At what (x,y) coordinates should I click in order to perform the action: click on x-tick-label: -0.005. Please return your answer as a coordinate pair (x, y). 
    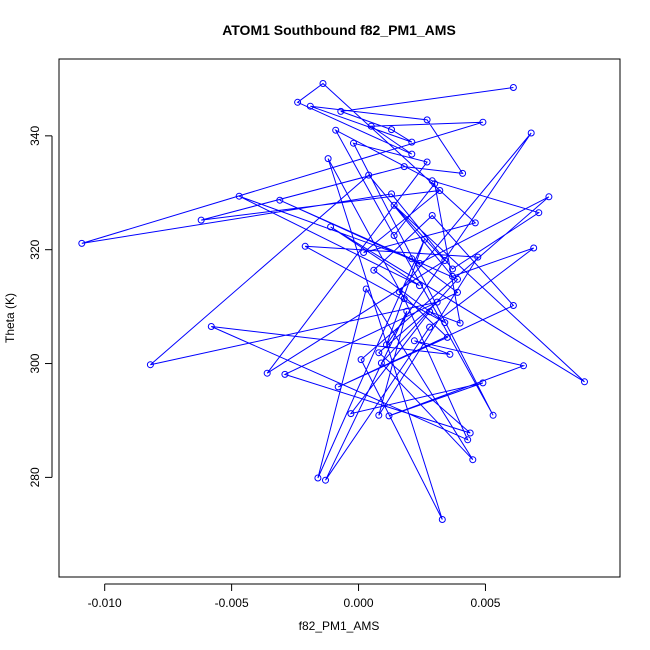
    Looking at the image, I should click on (232, 603).